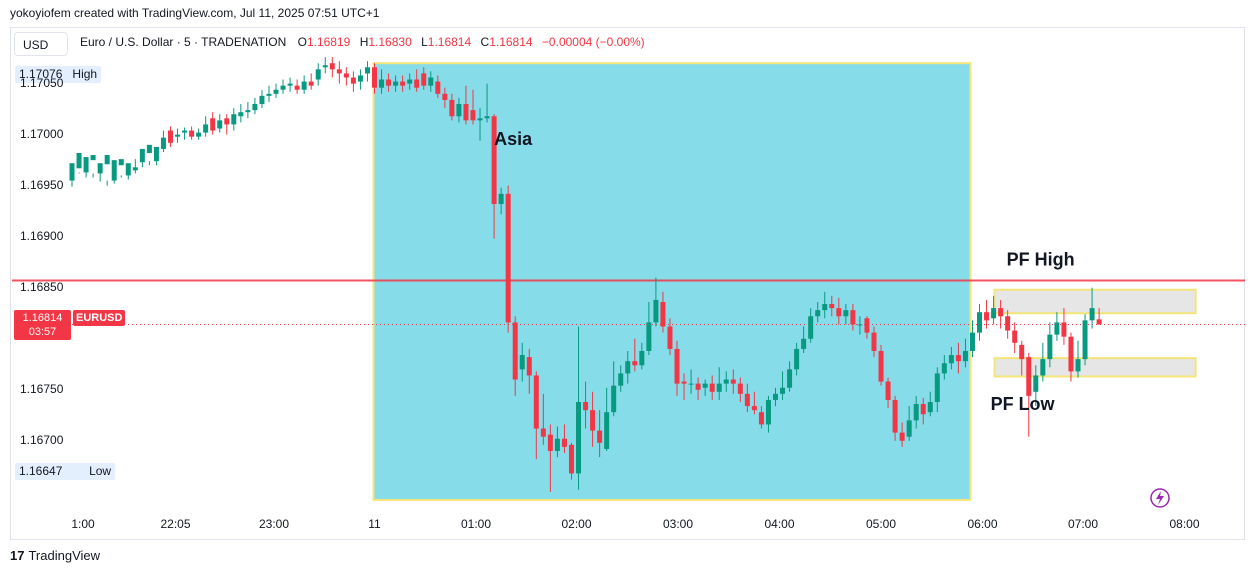 Image resolution: width=1257 pixels, height=574 pixels. Describe the element at coordinates (982, 524) in the screenshot. I see `x-tick-label: 06:00` at that location.